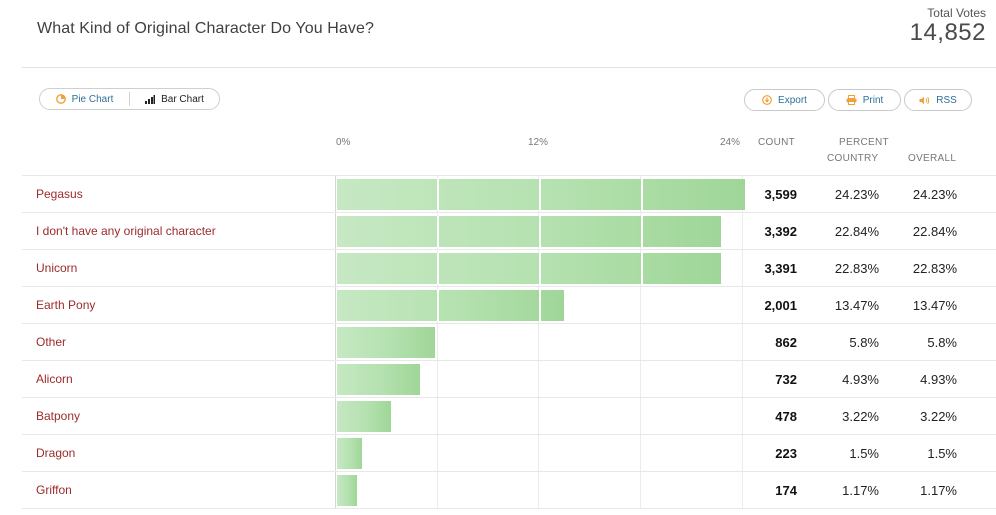 This screenshot has width=996, height=515. I want to click on axis-tick: 0%, so click(343, 142).